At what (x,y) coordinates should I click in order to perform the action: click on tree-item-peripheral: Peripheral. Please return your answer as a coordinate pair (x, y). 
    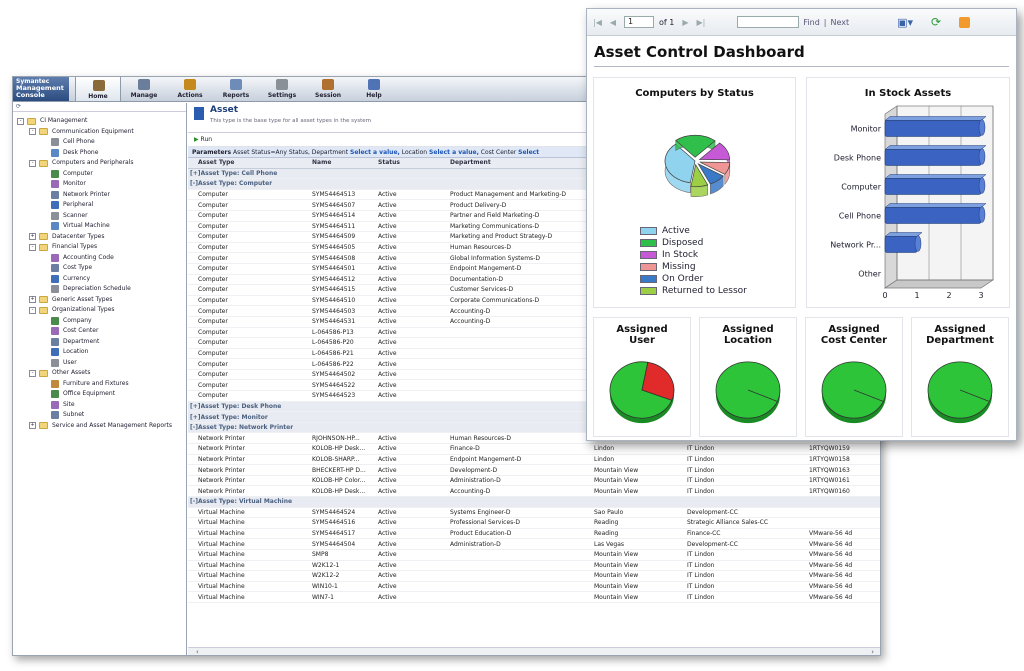
    Looking at the image, I should click on (99, 205).